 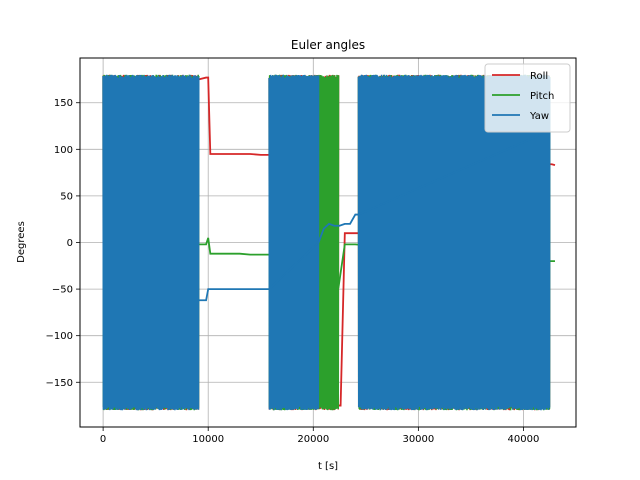 What do you see at coordinates (103, 439) in the screenshot?
I see `x-tick-label: 0` at bounding box center [103, 439].